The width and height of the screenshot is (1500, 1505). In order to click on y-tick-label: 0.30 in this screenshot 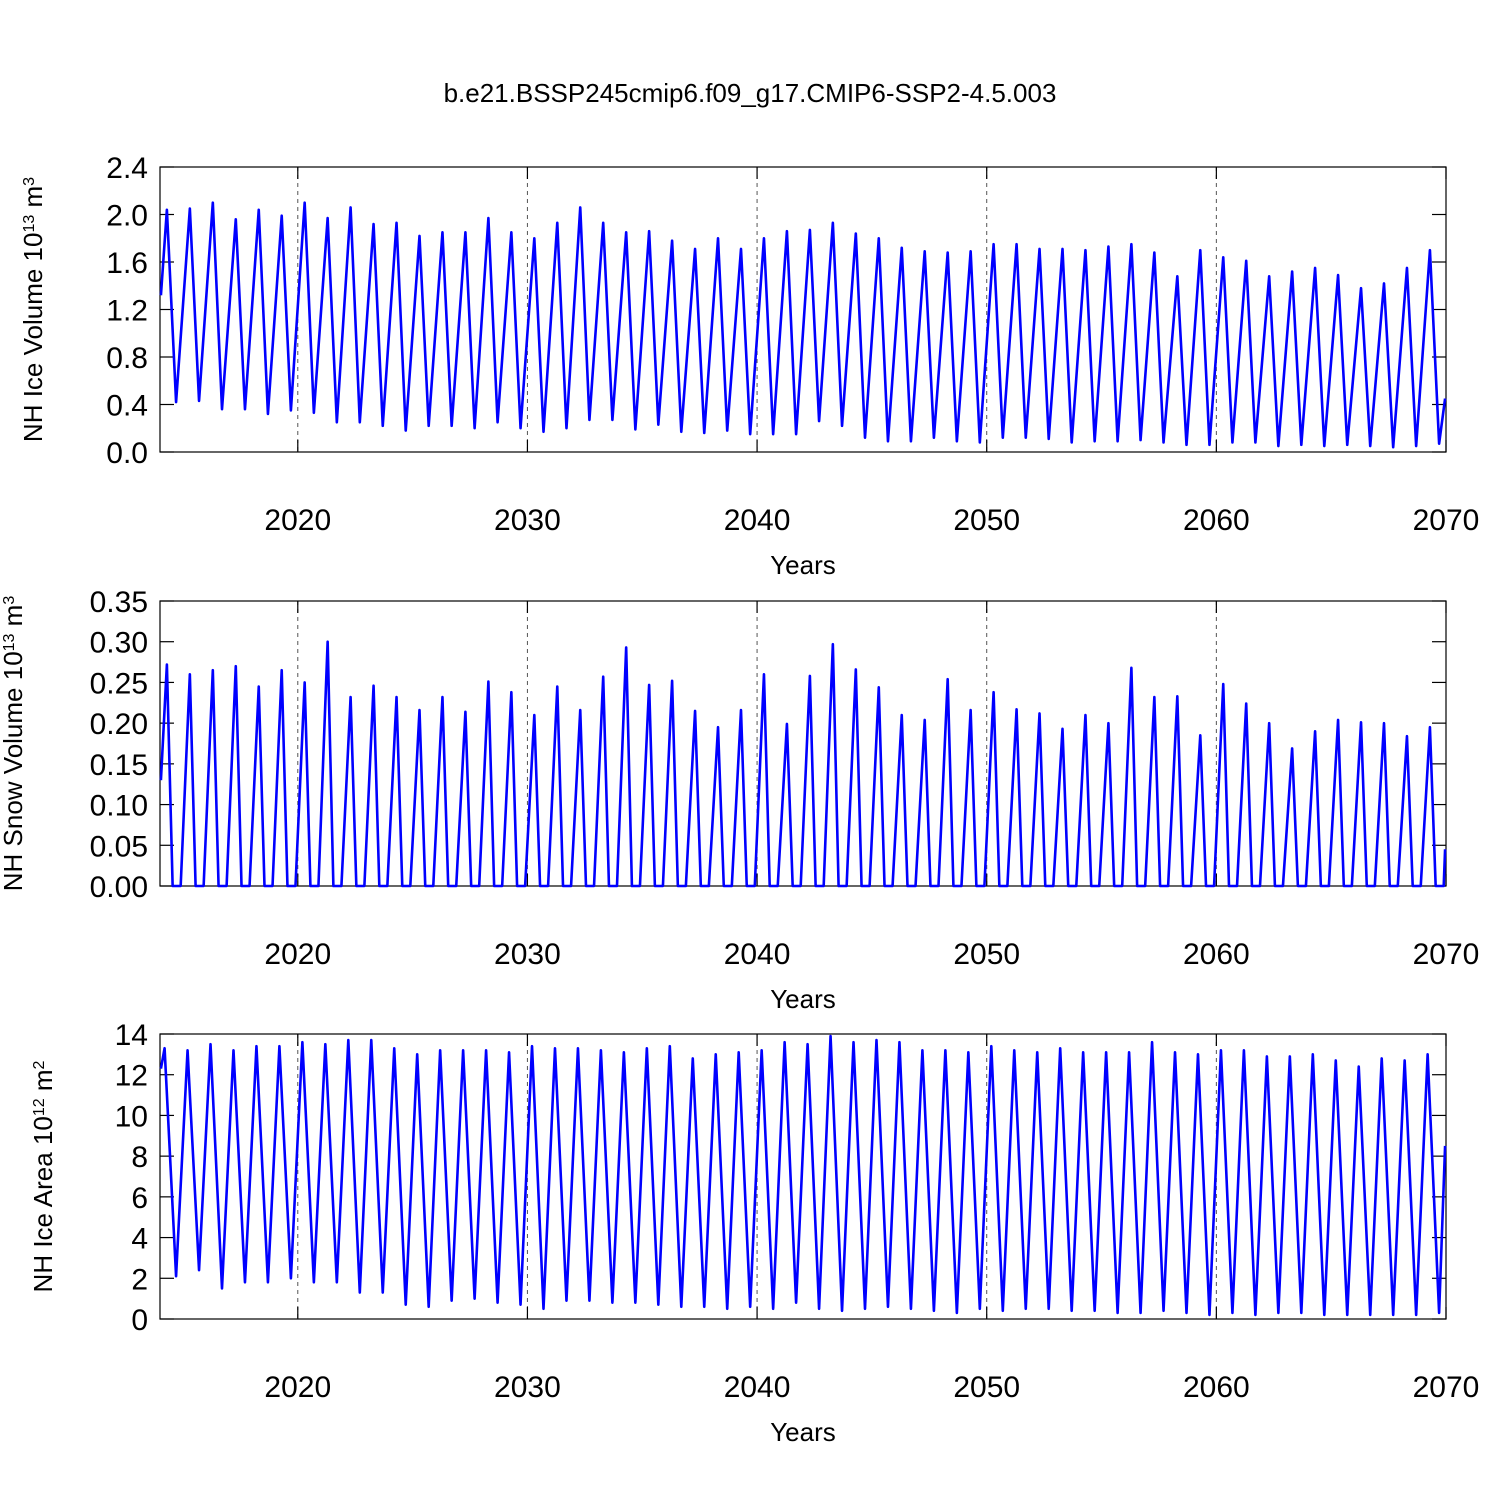, I will do `click(119, 643)`.